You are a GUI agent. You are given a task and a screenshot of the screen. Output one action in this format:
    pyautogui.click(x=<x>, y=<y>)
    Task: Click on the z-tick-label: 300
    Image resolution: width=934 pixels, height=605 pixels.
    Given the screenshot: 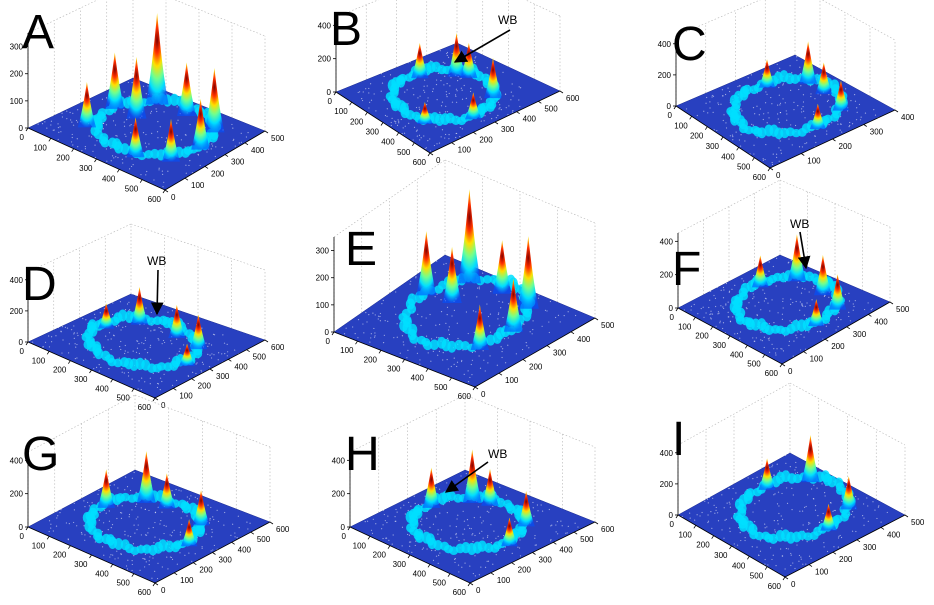 What is the action you would take?
    pyautogui.click(x=323, y=251)
    